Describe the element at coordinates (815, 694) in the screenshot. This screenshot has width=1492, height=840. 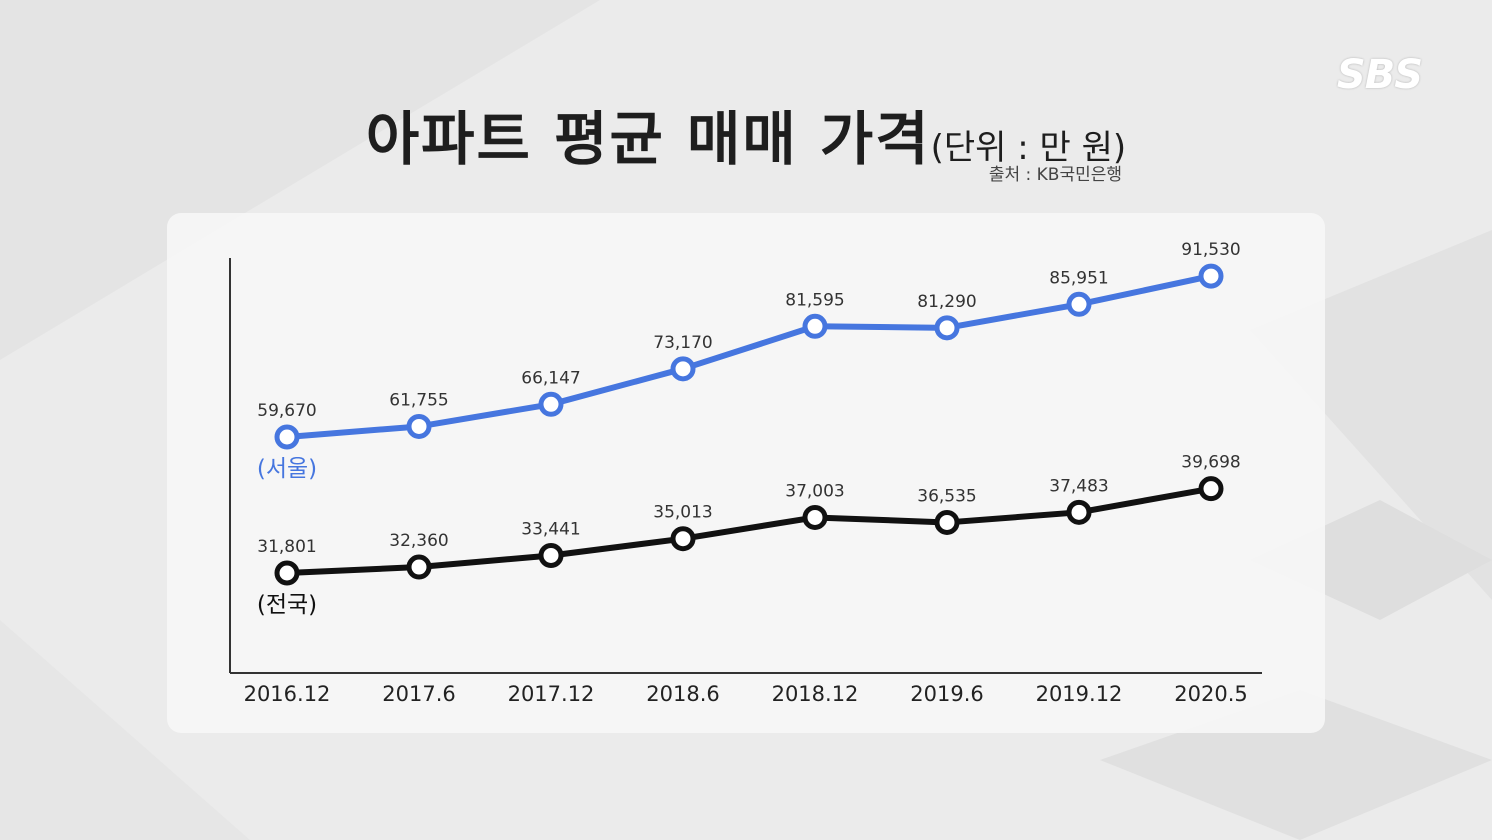
I see `x-tick-label: 2018.12` at that location.